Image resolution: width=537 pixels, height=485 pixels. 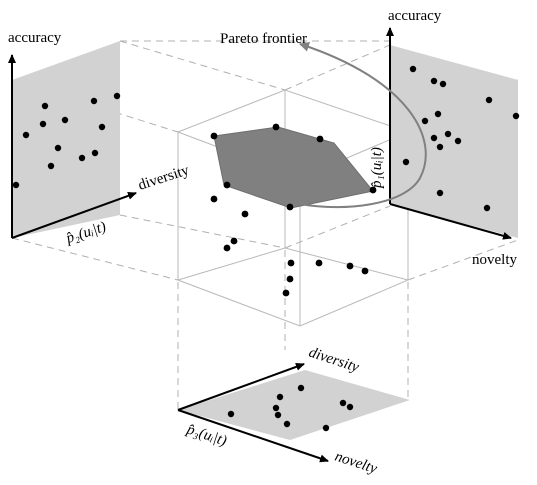 I want to click on bottom-panel-plane, so click(x=294, y=405).